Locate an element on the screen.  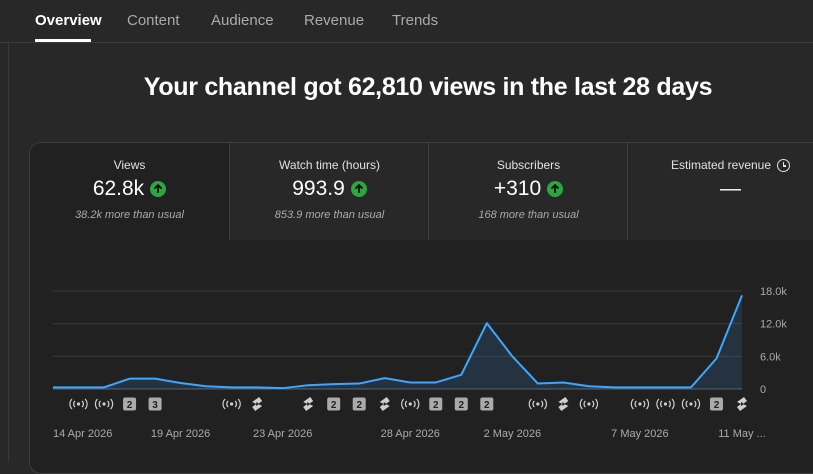
divider is located at coordinates (8, 252).